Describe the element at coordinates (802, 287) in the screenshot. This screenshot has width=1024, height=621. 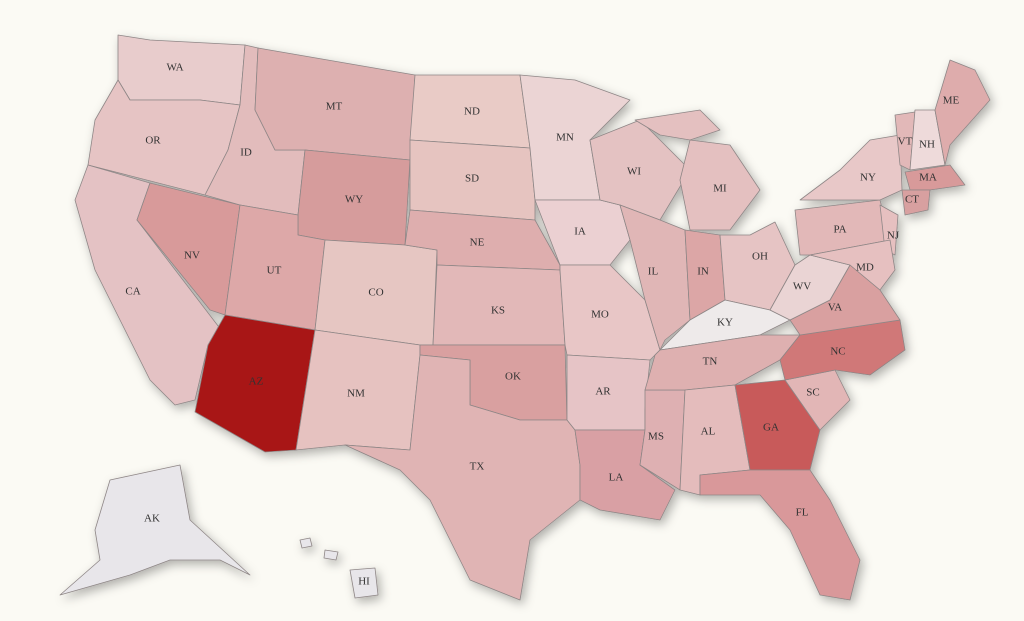
I see `state-label: WV` at that location.